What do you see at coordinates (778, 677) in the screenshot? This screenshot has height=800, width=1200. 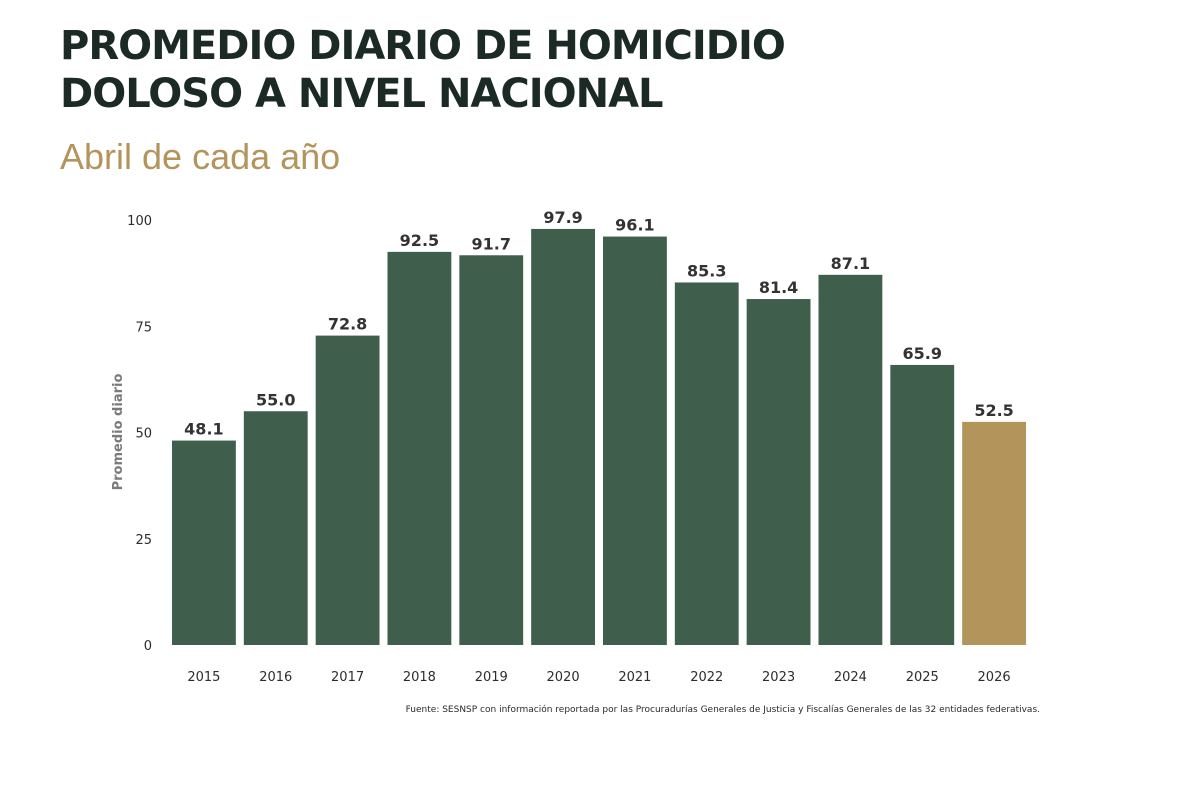 I see `x-tick-label-2023: 2023` at bounding box center [778, 677].